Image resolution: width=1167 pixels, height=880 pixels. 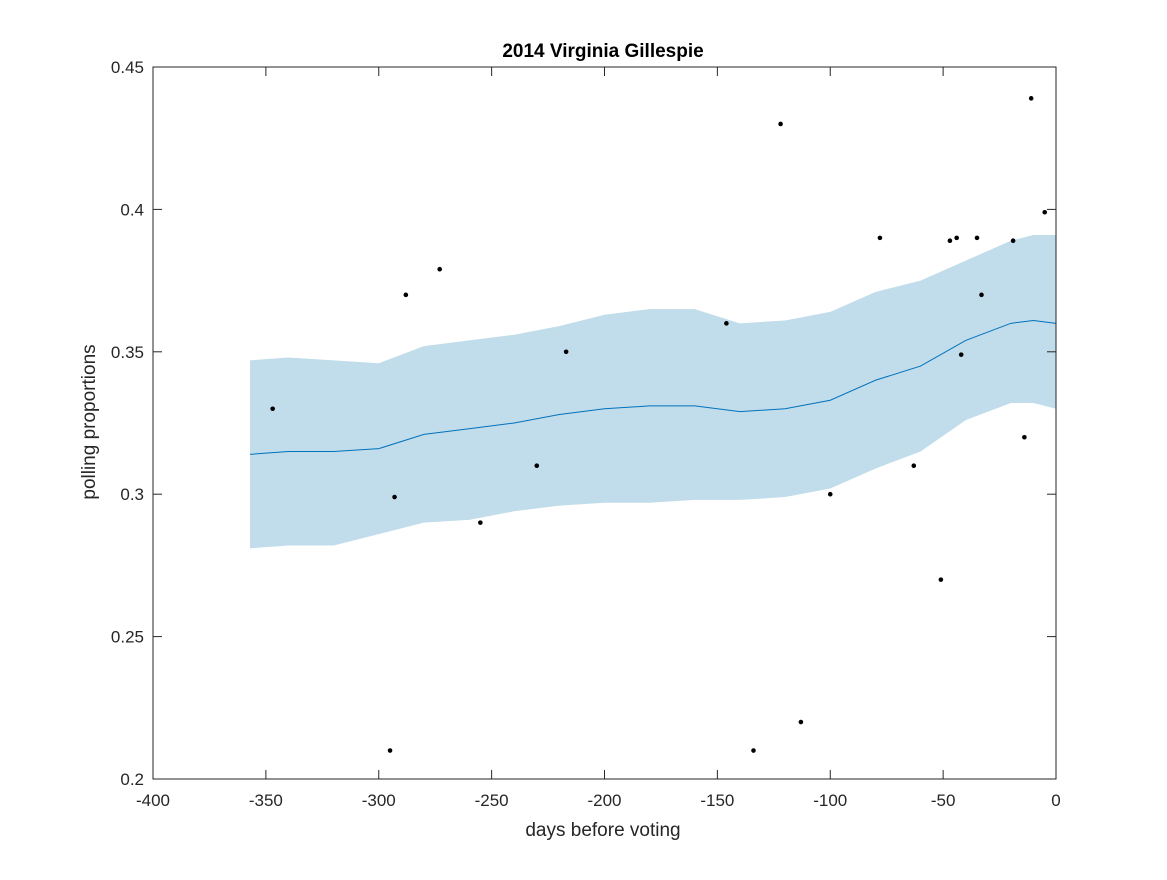 I want to click on x-tick-label: -400, so click(x=153, y=800).